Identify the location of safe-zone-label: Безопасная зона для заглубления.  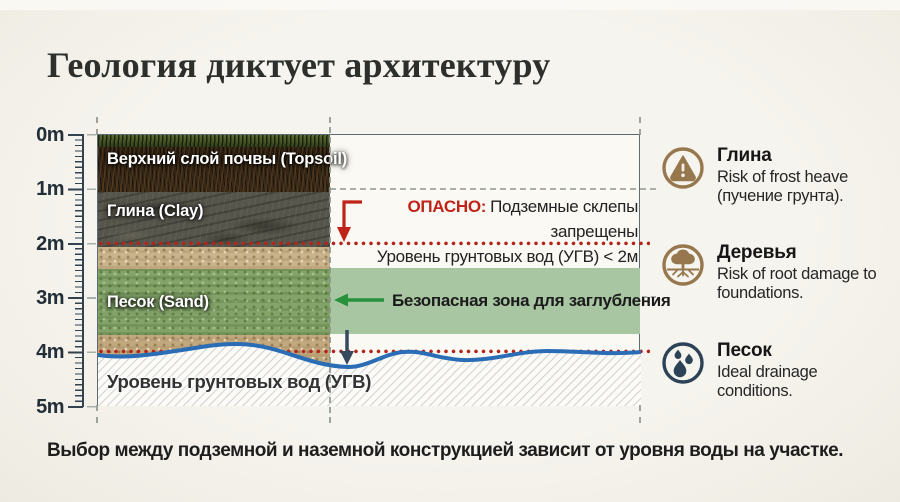
(531, 300).